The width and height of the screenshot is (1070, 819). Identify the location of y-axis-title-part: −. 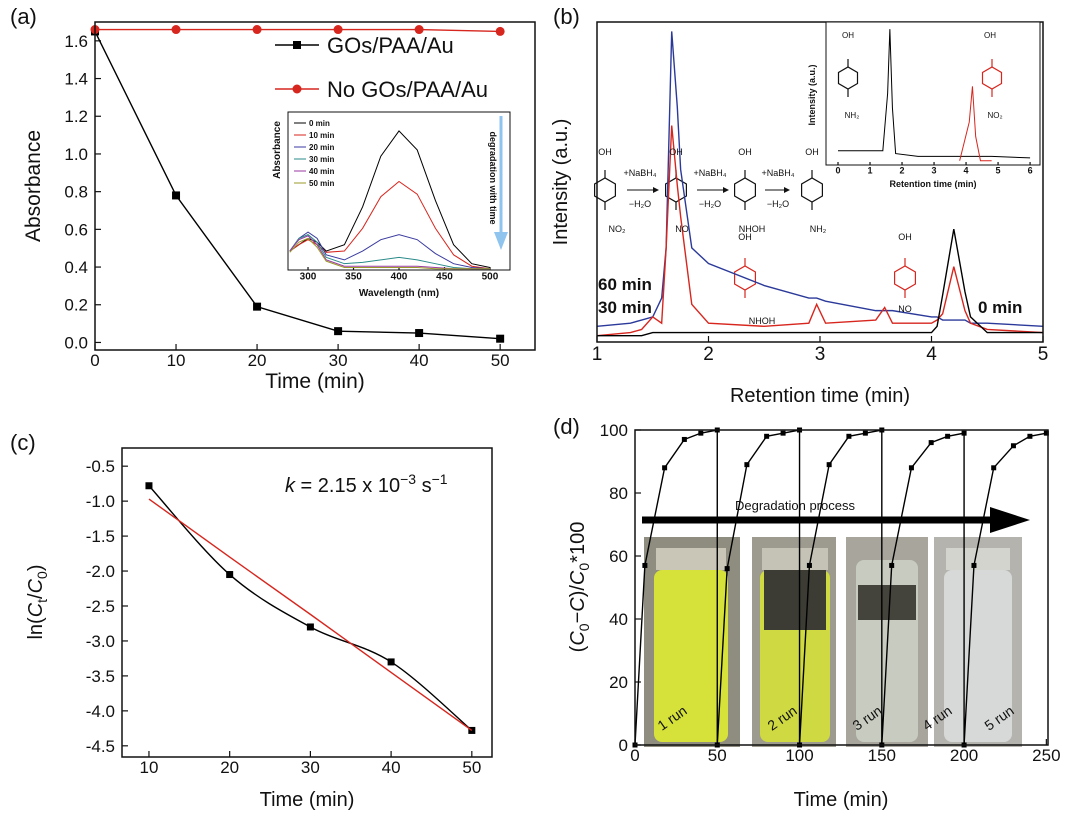
(578, 618).